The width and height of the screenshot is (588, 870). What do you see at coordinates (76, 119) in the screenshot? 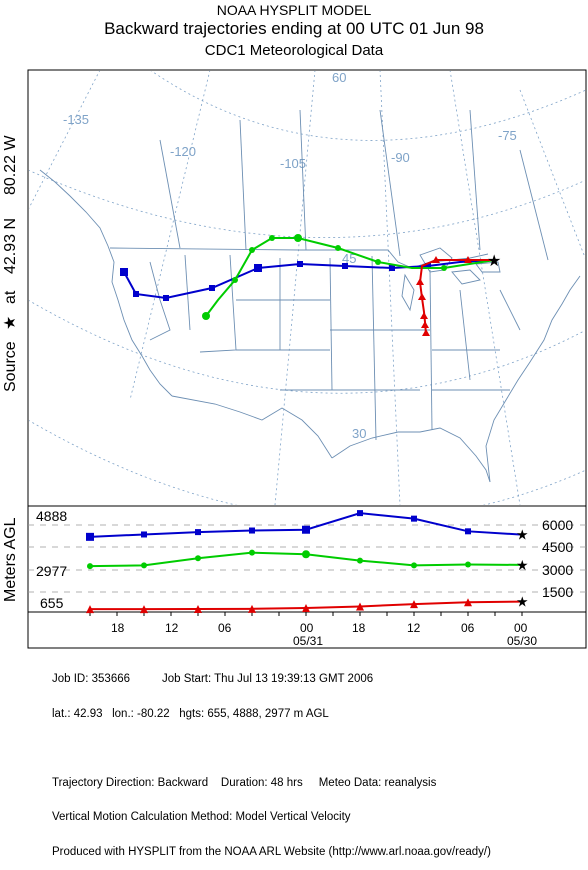
I see `lon-label: -135` at bounding box center [76, 119].